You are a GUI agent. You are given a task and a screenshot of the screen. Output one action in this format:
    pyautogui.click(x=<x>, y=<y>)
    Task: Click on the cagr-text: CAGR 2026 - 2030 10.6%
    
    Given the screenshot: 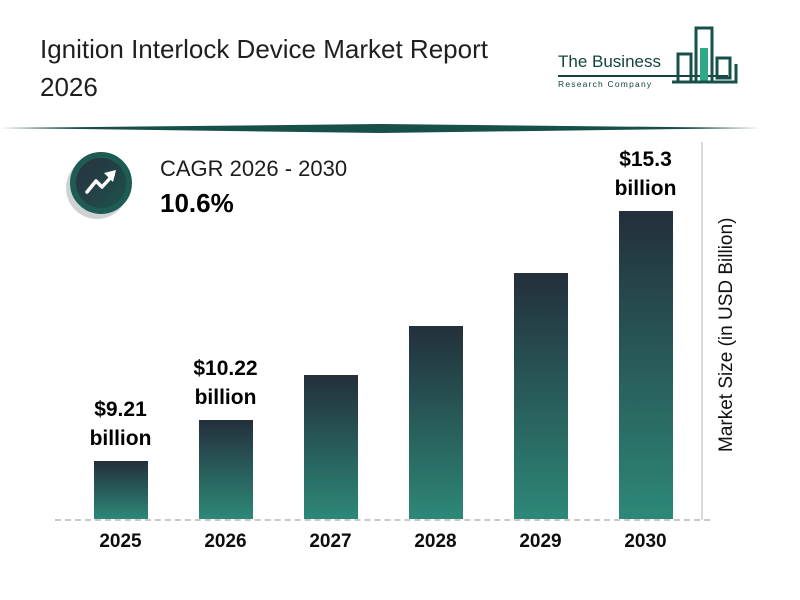 What is the action you would take?
    pyautogui.click(x=253, y=187)
    